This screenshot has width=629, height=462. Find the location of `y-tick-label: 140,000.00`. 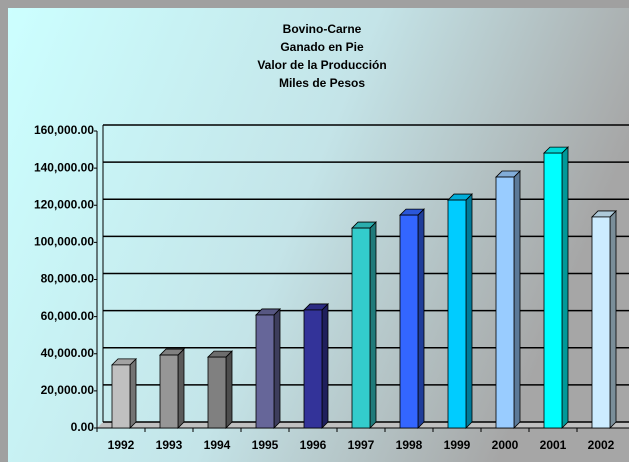

y-tick-label: 140,000.00 is located at coordinates (64, 167).